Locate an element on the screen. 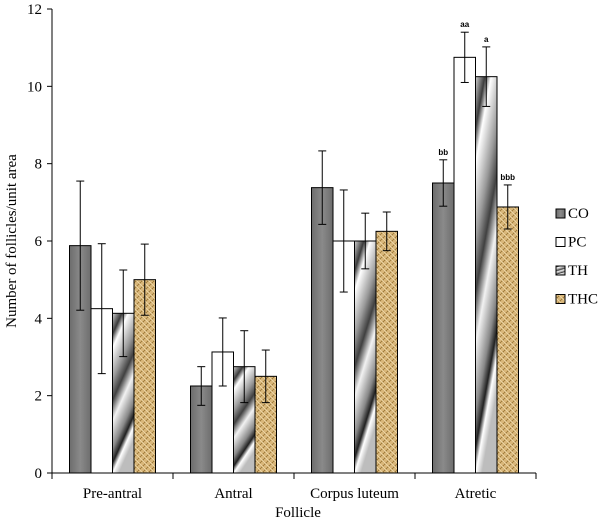 The height and width of the screenshot is (528, 600). legend-label-thc: THC is located at coordinates (583, 300).